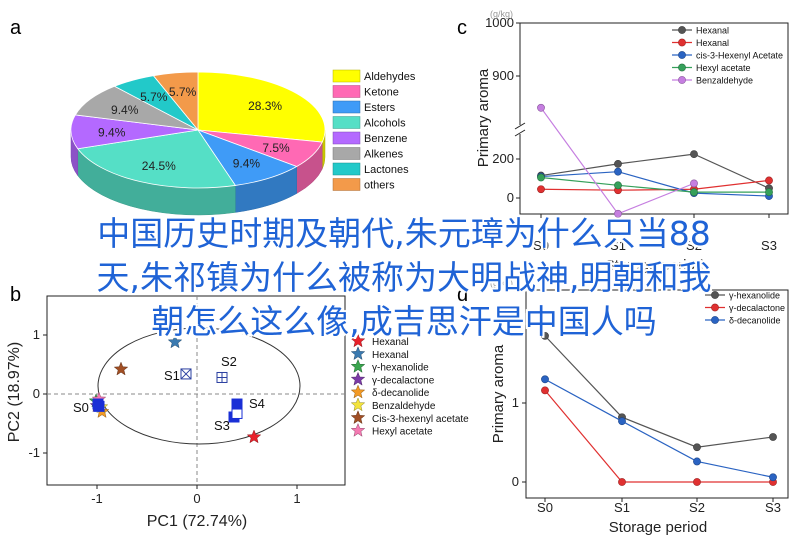 This screenshot has width=808, height=543. What do you see at coordinates (541, 245) in the screenshot?
I see `panel-c-xtick-label: S0` at bounding box center [541, 245].